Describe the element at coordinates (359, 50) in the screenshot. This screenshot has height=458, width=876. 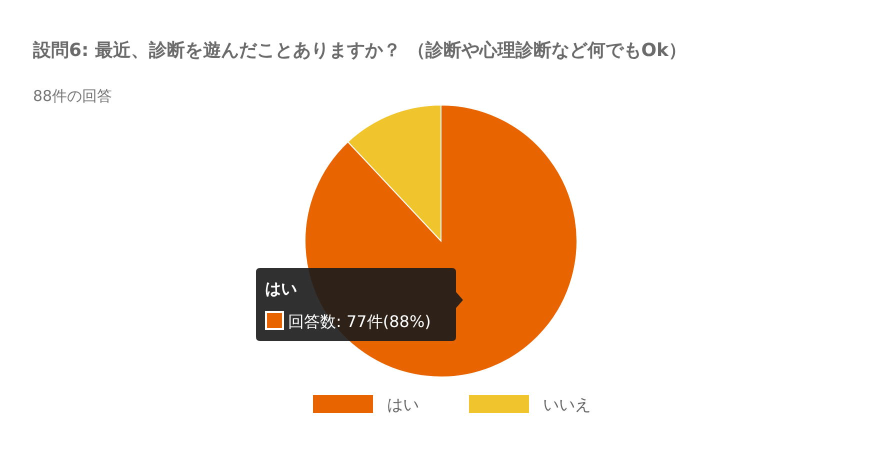
I see `chart-title: 設問6: 最近、診断を遊んだことありますか？ （診断や心理診断など何でもOk）` at that location.